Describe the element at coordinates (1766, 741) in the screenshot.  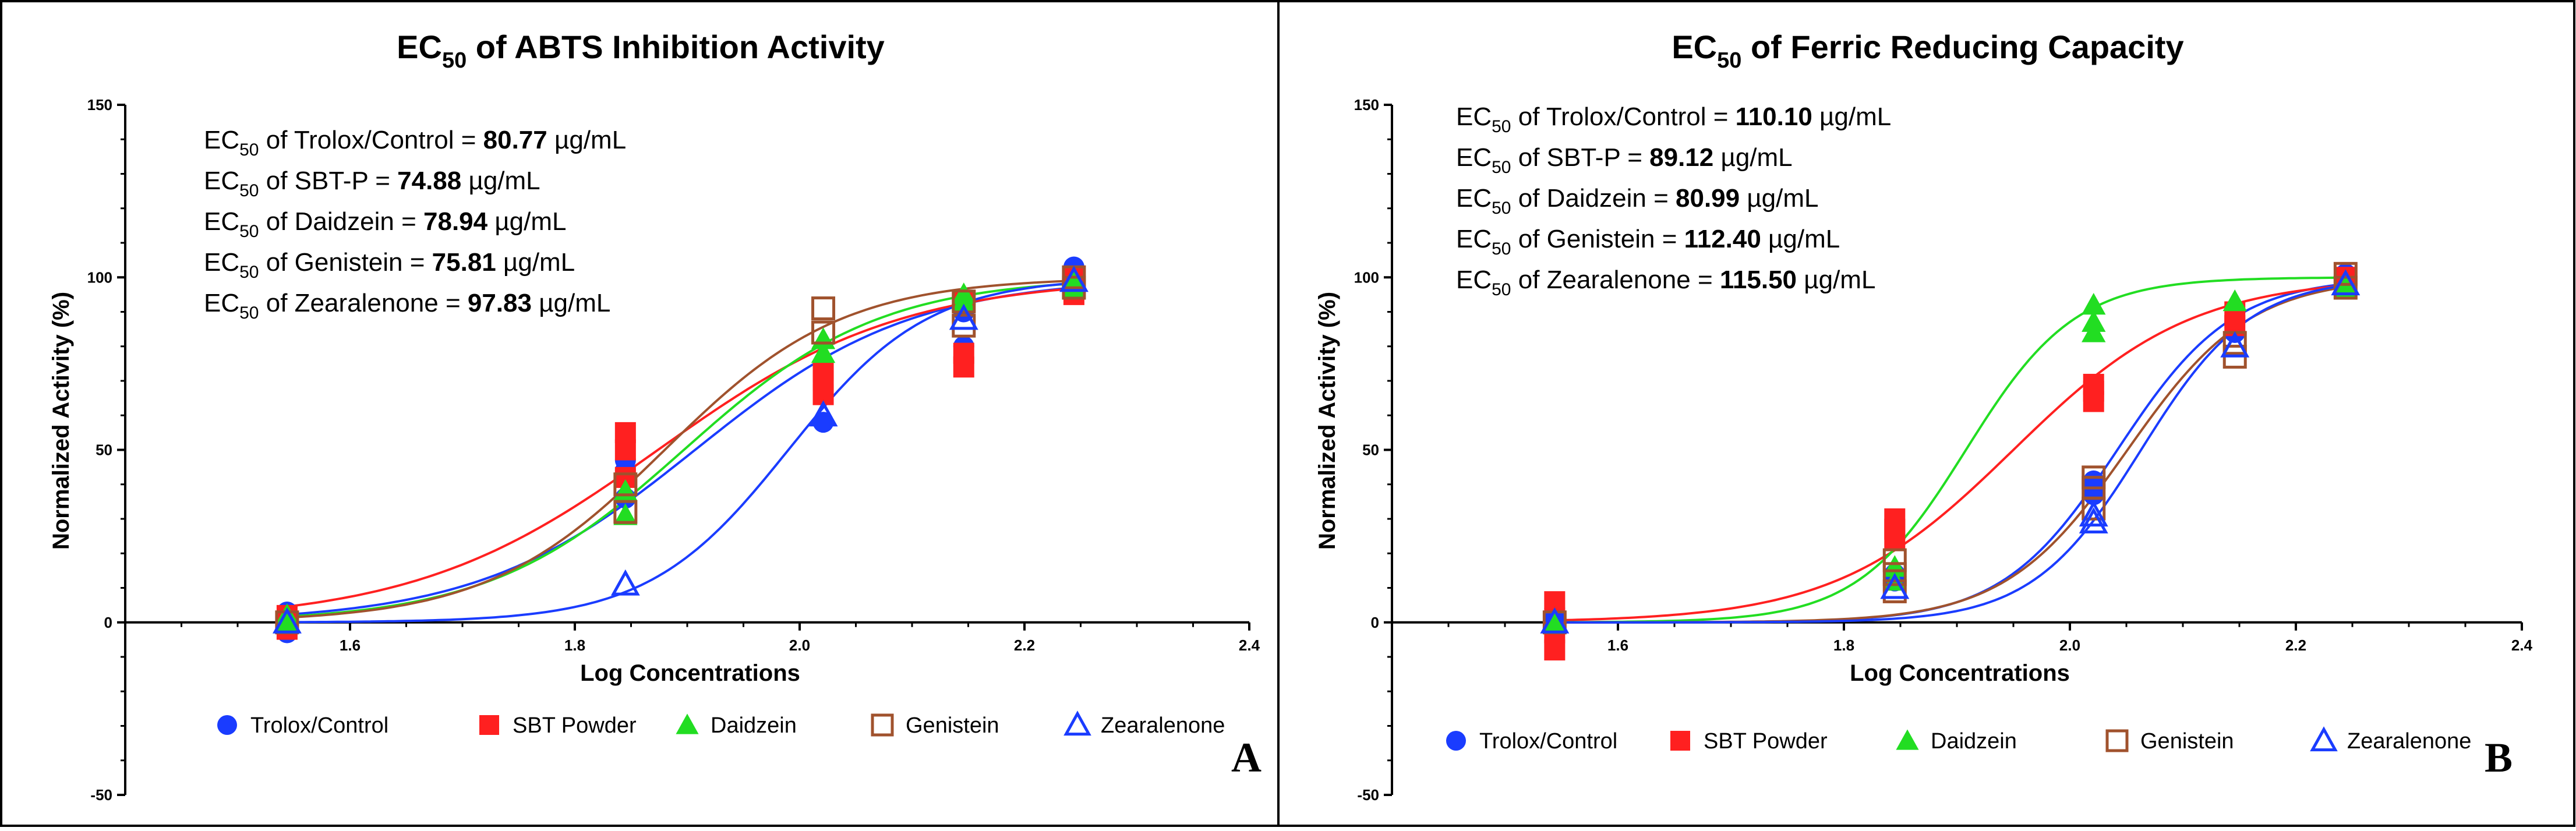
I see `legend-label-sbt-powder: SBT Powder` at that location.